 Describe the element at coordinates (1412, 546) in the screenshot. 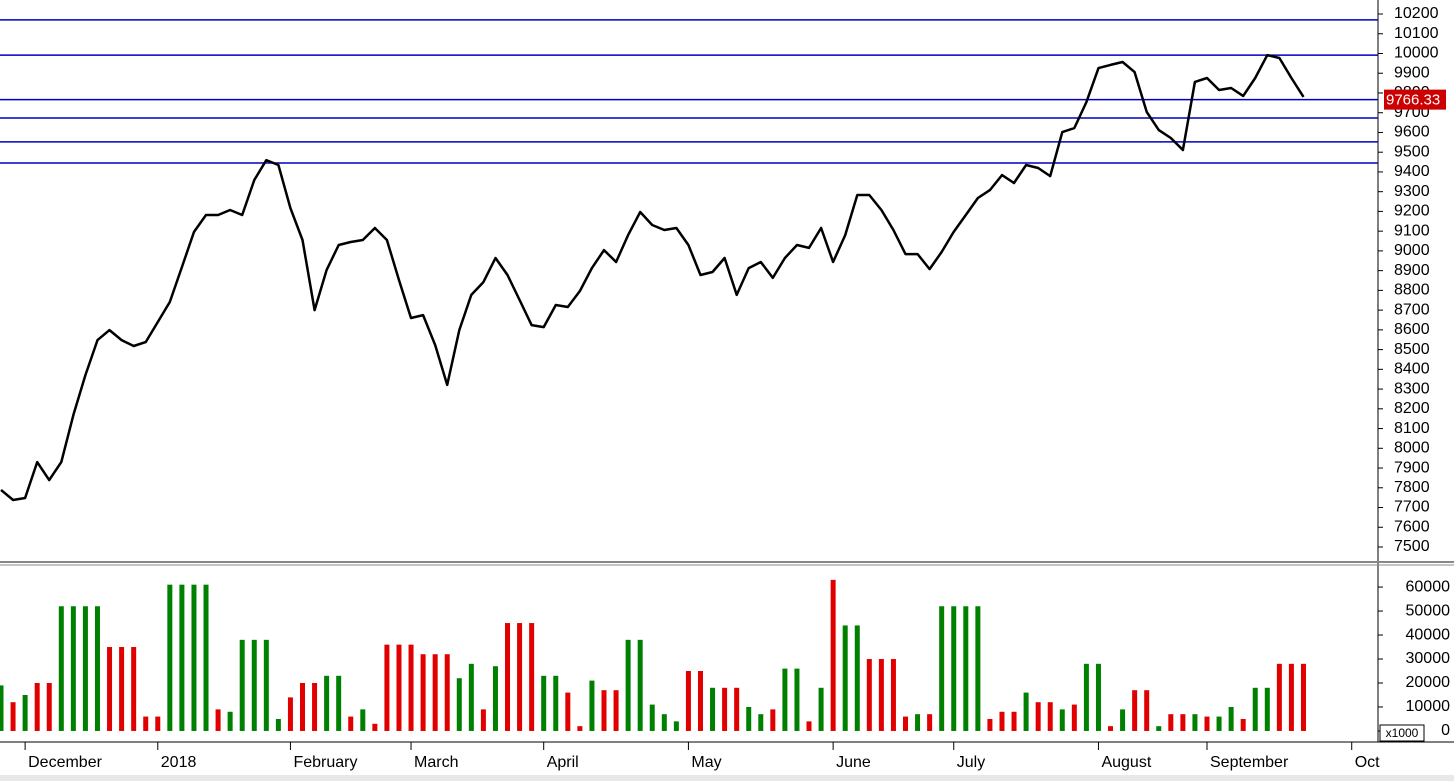

I see `y-tick-label: 7500` at that location.